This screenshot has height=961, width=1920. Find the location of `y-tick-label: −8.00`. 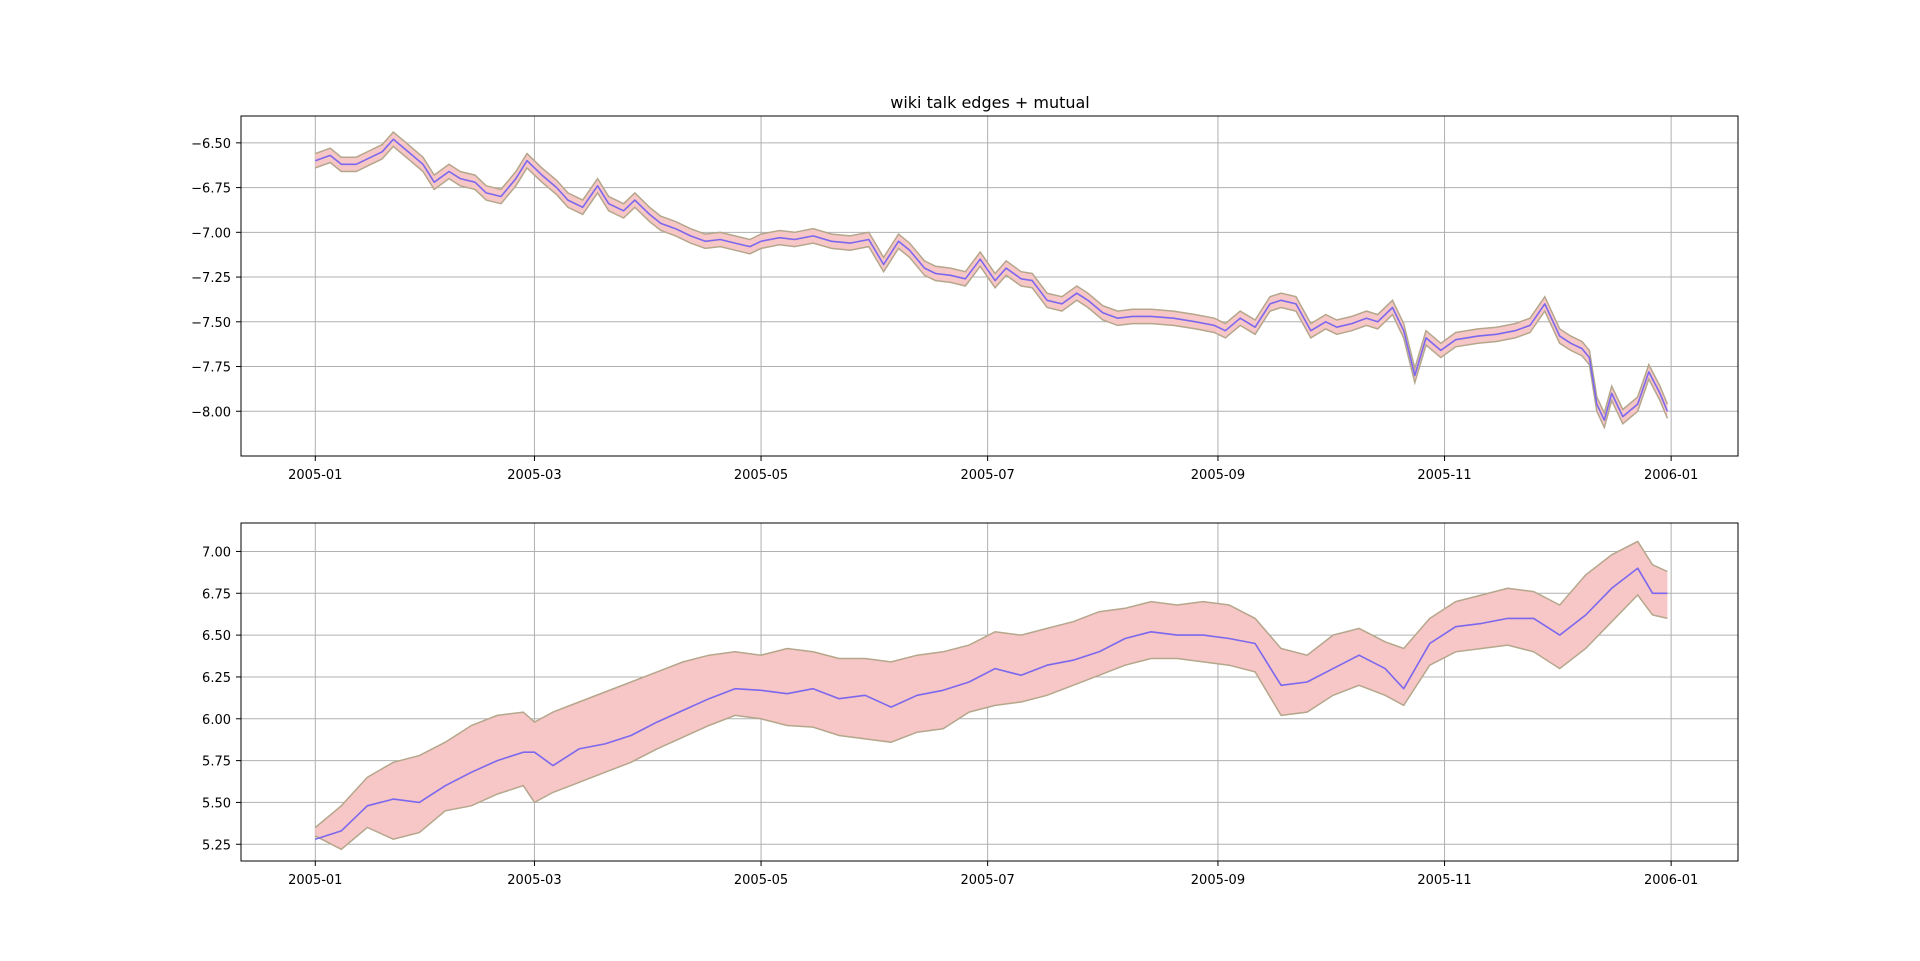

y-tick-label: −8.00 is located at coordinates (211, 412).